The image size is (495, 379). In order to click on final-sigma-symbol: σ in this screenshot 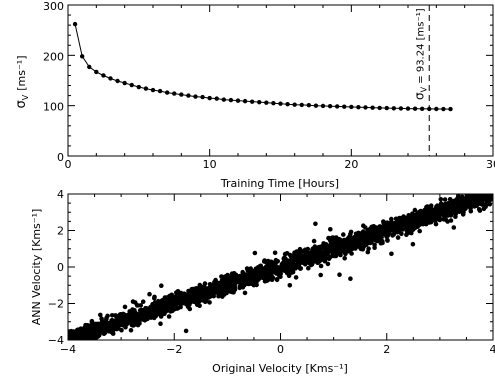, I will do `click(419, 96)`.